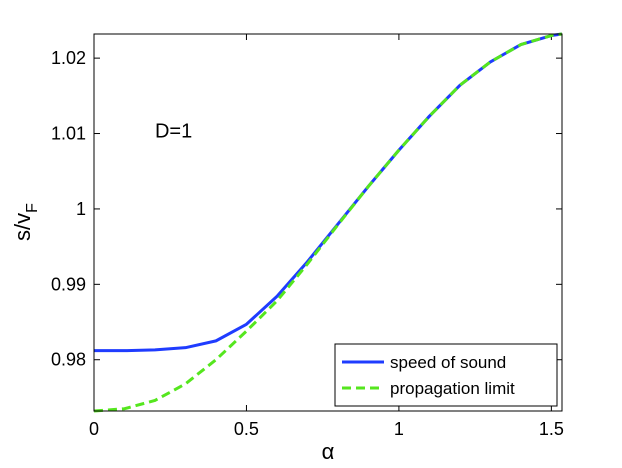  What do you see at coordinates (173, 131) in the screenshot?
I see `annotation-text: D=1` at bounding box center [173, 131].